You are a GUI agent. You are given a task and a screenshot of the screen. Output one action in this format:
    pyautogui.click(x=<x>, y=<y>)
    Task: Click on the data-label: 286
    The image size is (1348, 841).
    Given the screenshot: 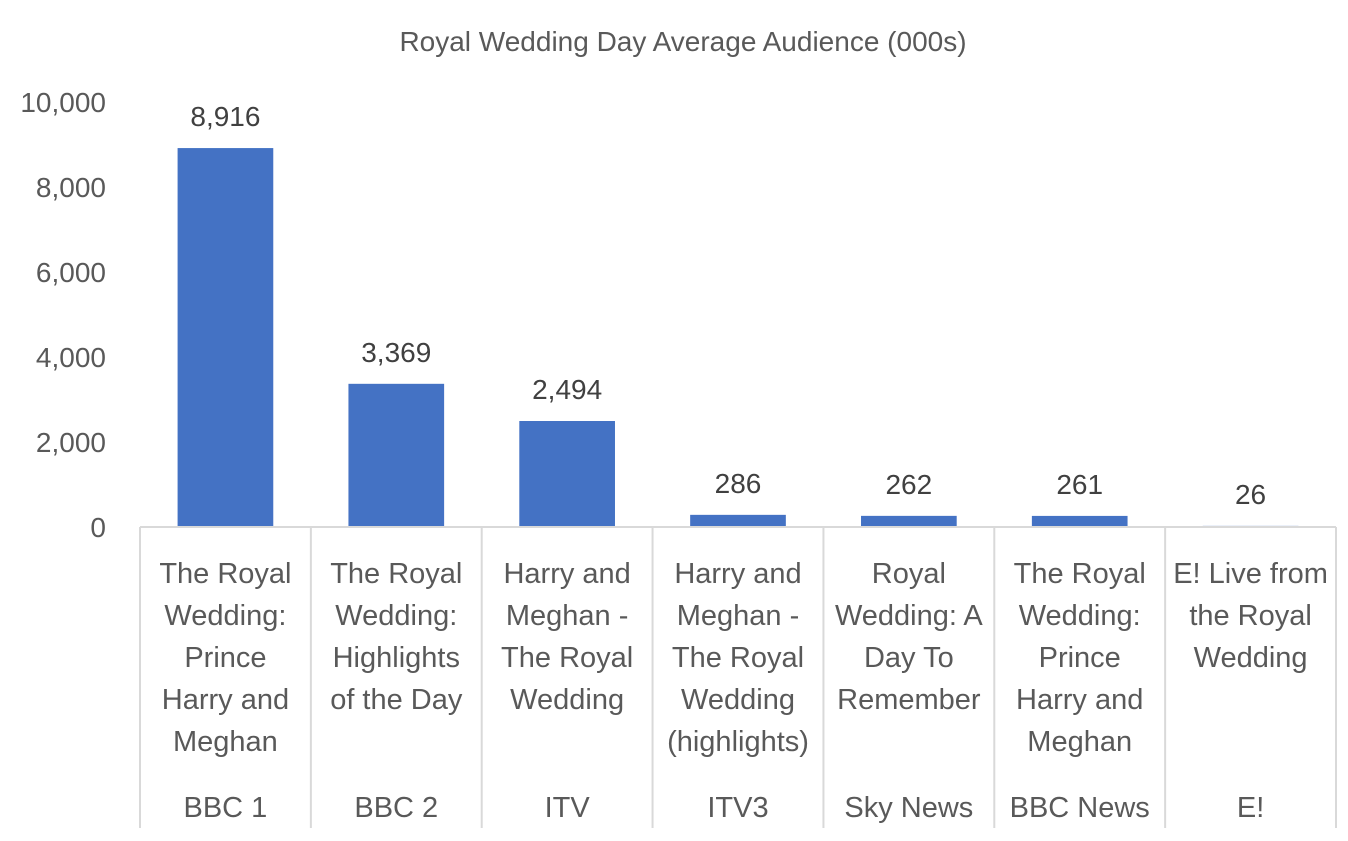 What is the action you would take?
    pyautogui.click(x=738, y=483)
    